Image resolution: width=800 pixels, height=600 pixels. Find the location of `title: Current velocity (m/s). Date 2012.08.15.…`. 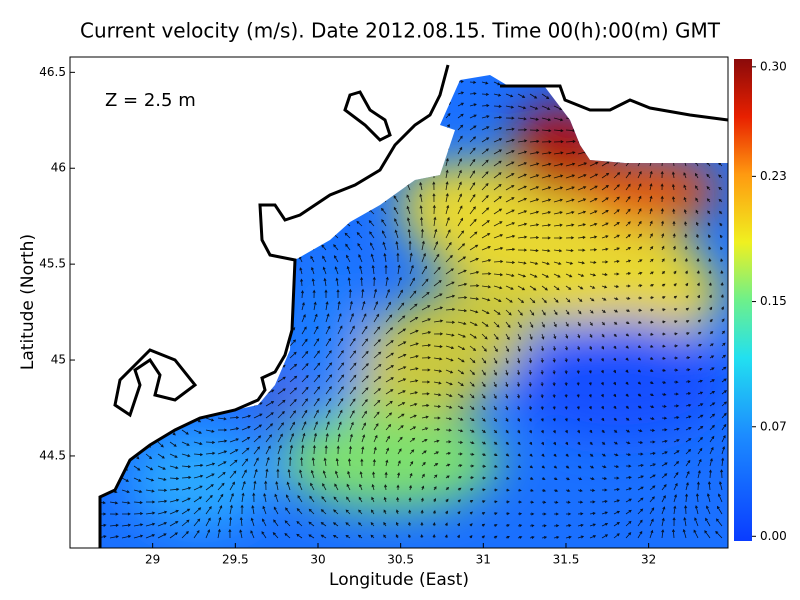

title: Current velocity (m/s). Date 2012.08.15.… is located at coordinates (400, 31).